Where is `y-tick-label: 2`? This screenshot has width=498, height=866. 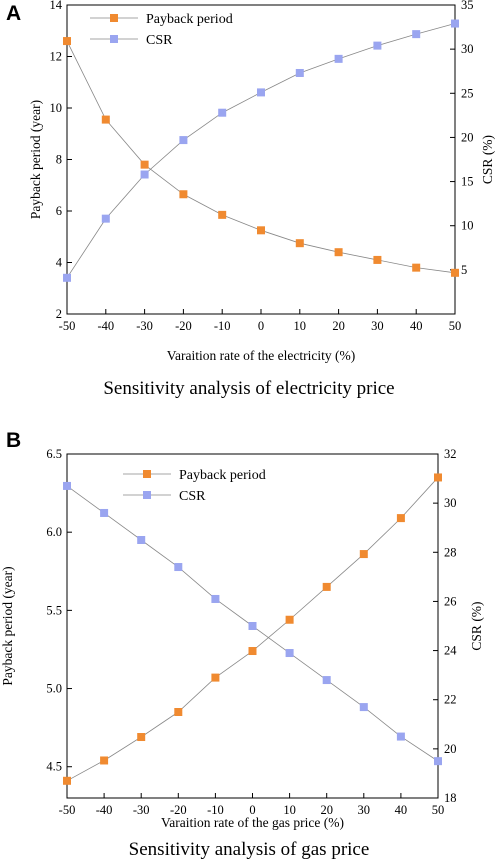
y-tick-label: 2 is located at coordinates (59, 314).